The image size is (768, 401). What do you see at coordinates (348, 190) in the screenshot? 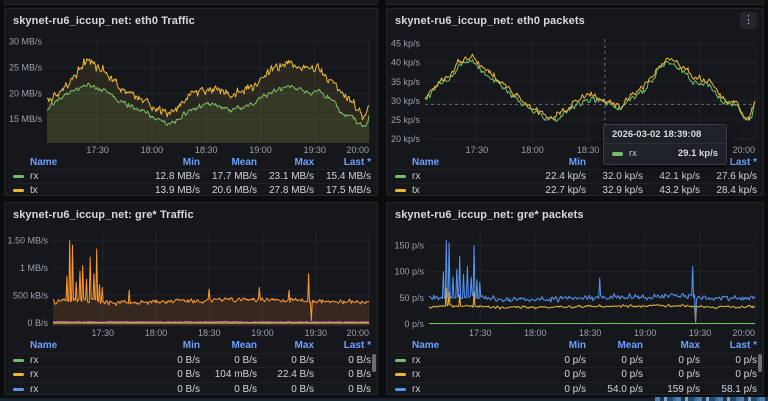
I see `legend-series-value: 17.5 MB/s` at bounding box center [348, 190].